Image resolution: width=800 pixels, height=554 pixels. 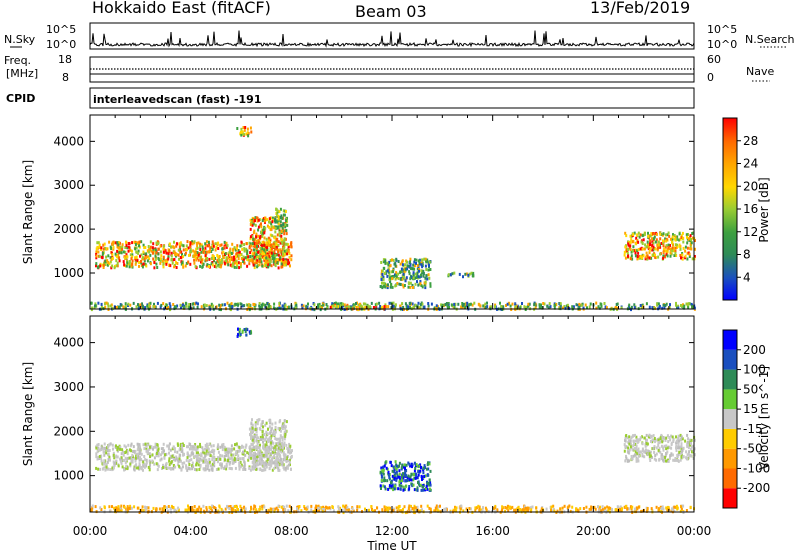 What do you see at coordinates (640, 8) in the screenshot?
I see `date-title: 13/Feb/2019` at bounding box center [640, 8].